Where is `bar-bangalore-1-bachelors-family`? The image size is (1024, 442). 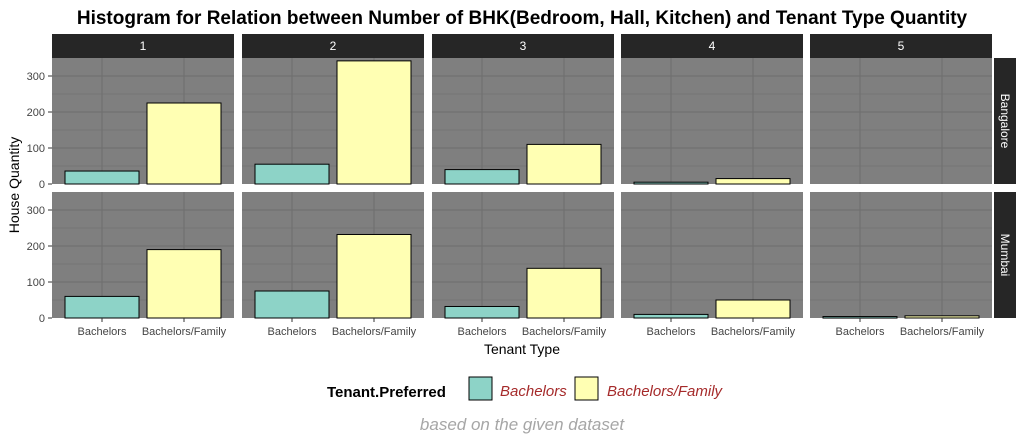
bar-bangalore-1-bachelors-family is located at coordinates (184, 143).